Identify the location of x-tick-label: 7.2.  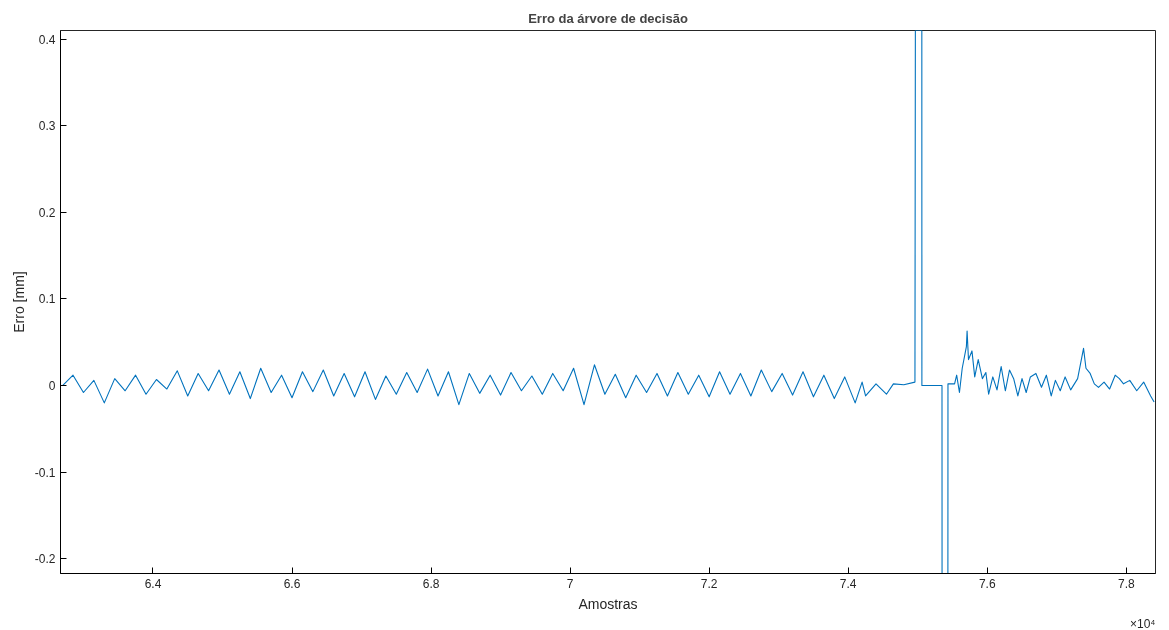
(709, 583).